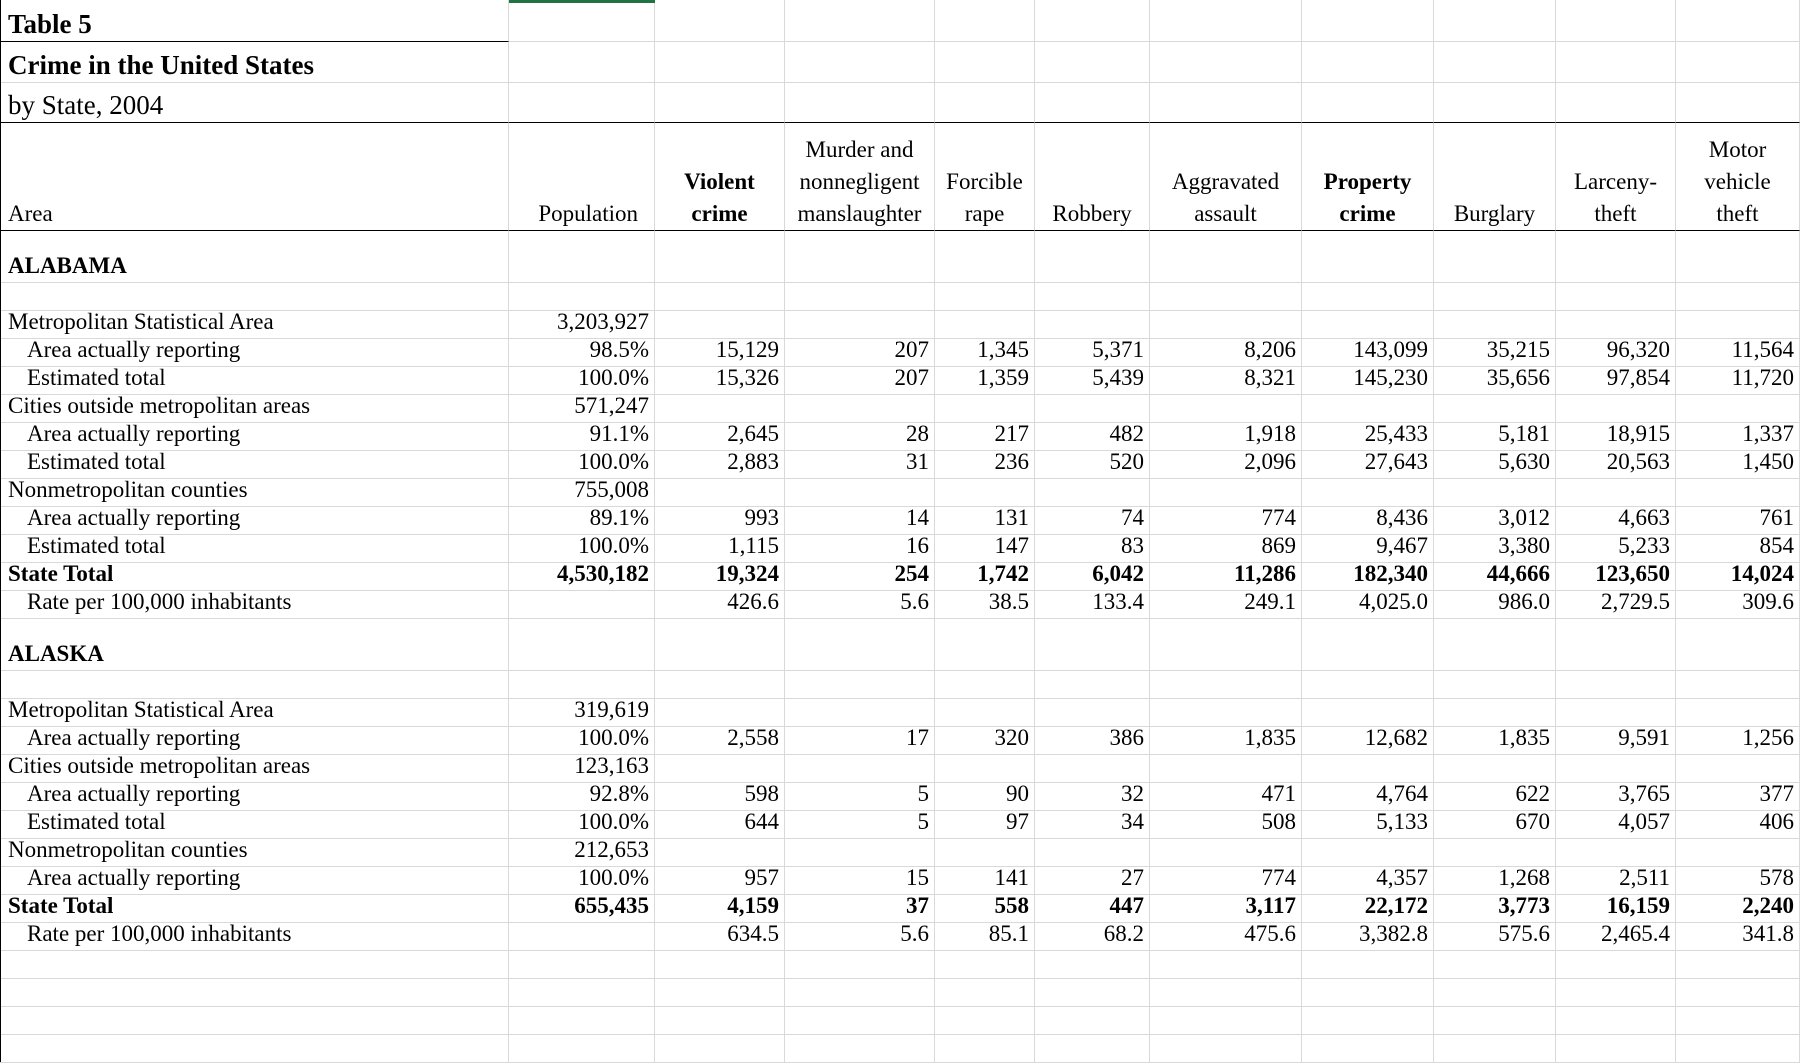 This screenshot has width=1800, height=1063. Describe the element at coordinates (1092, 353) in the screenshot. I see `value-cell: 5,371` at that location.